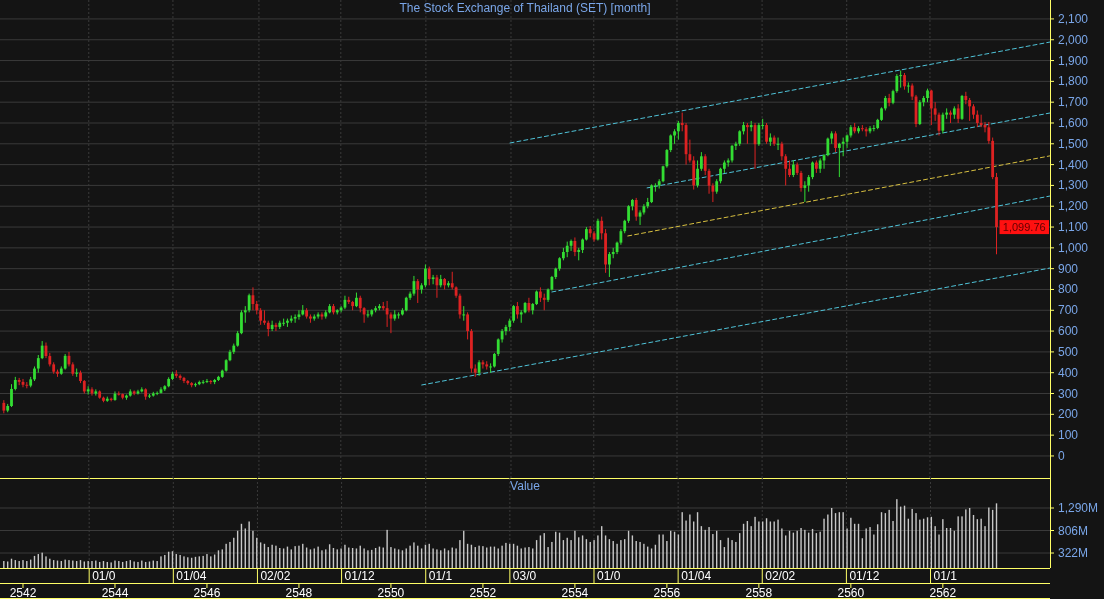 The width and height of the screenshot is (1104, 599). Describe the element at coordinates (1068, 351) in the screenshot. I see `y-tick-label: 500` at that location.